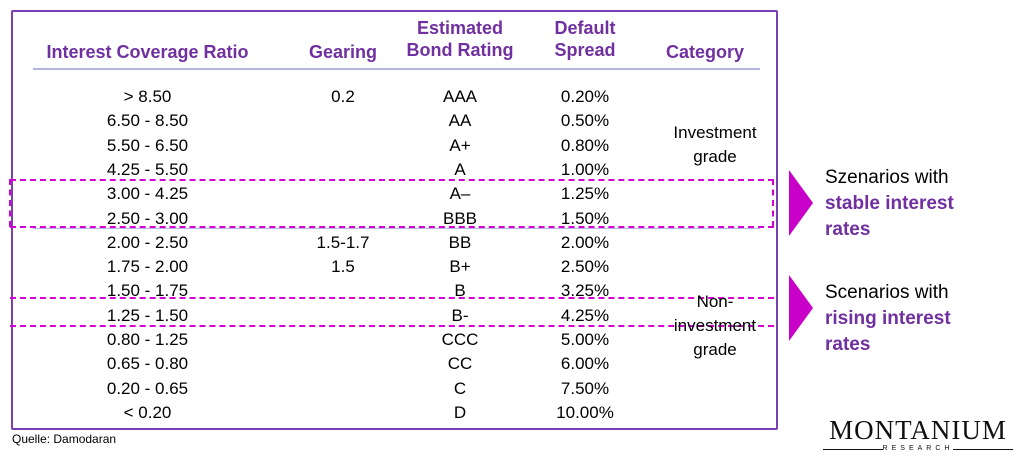 The image size is (1024, 458). What do you see at coordinates (147, 339) in the screenshot?
I see `cell-icr: 0.80 - 1.25` at bounding box center [147, 339].